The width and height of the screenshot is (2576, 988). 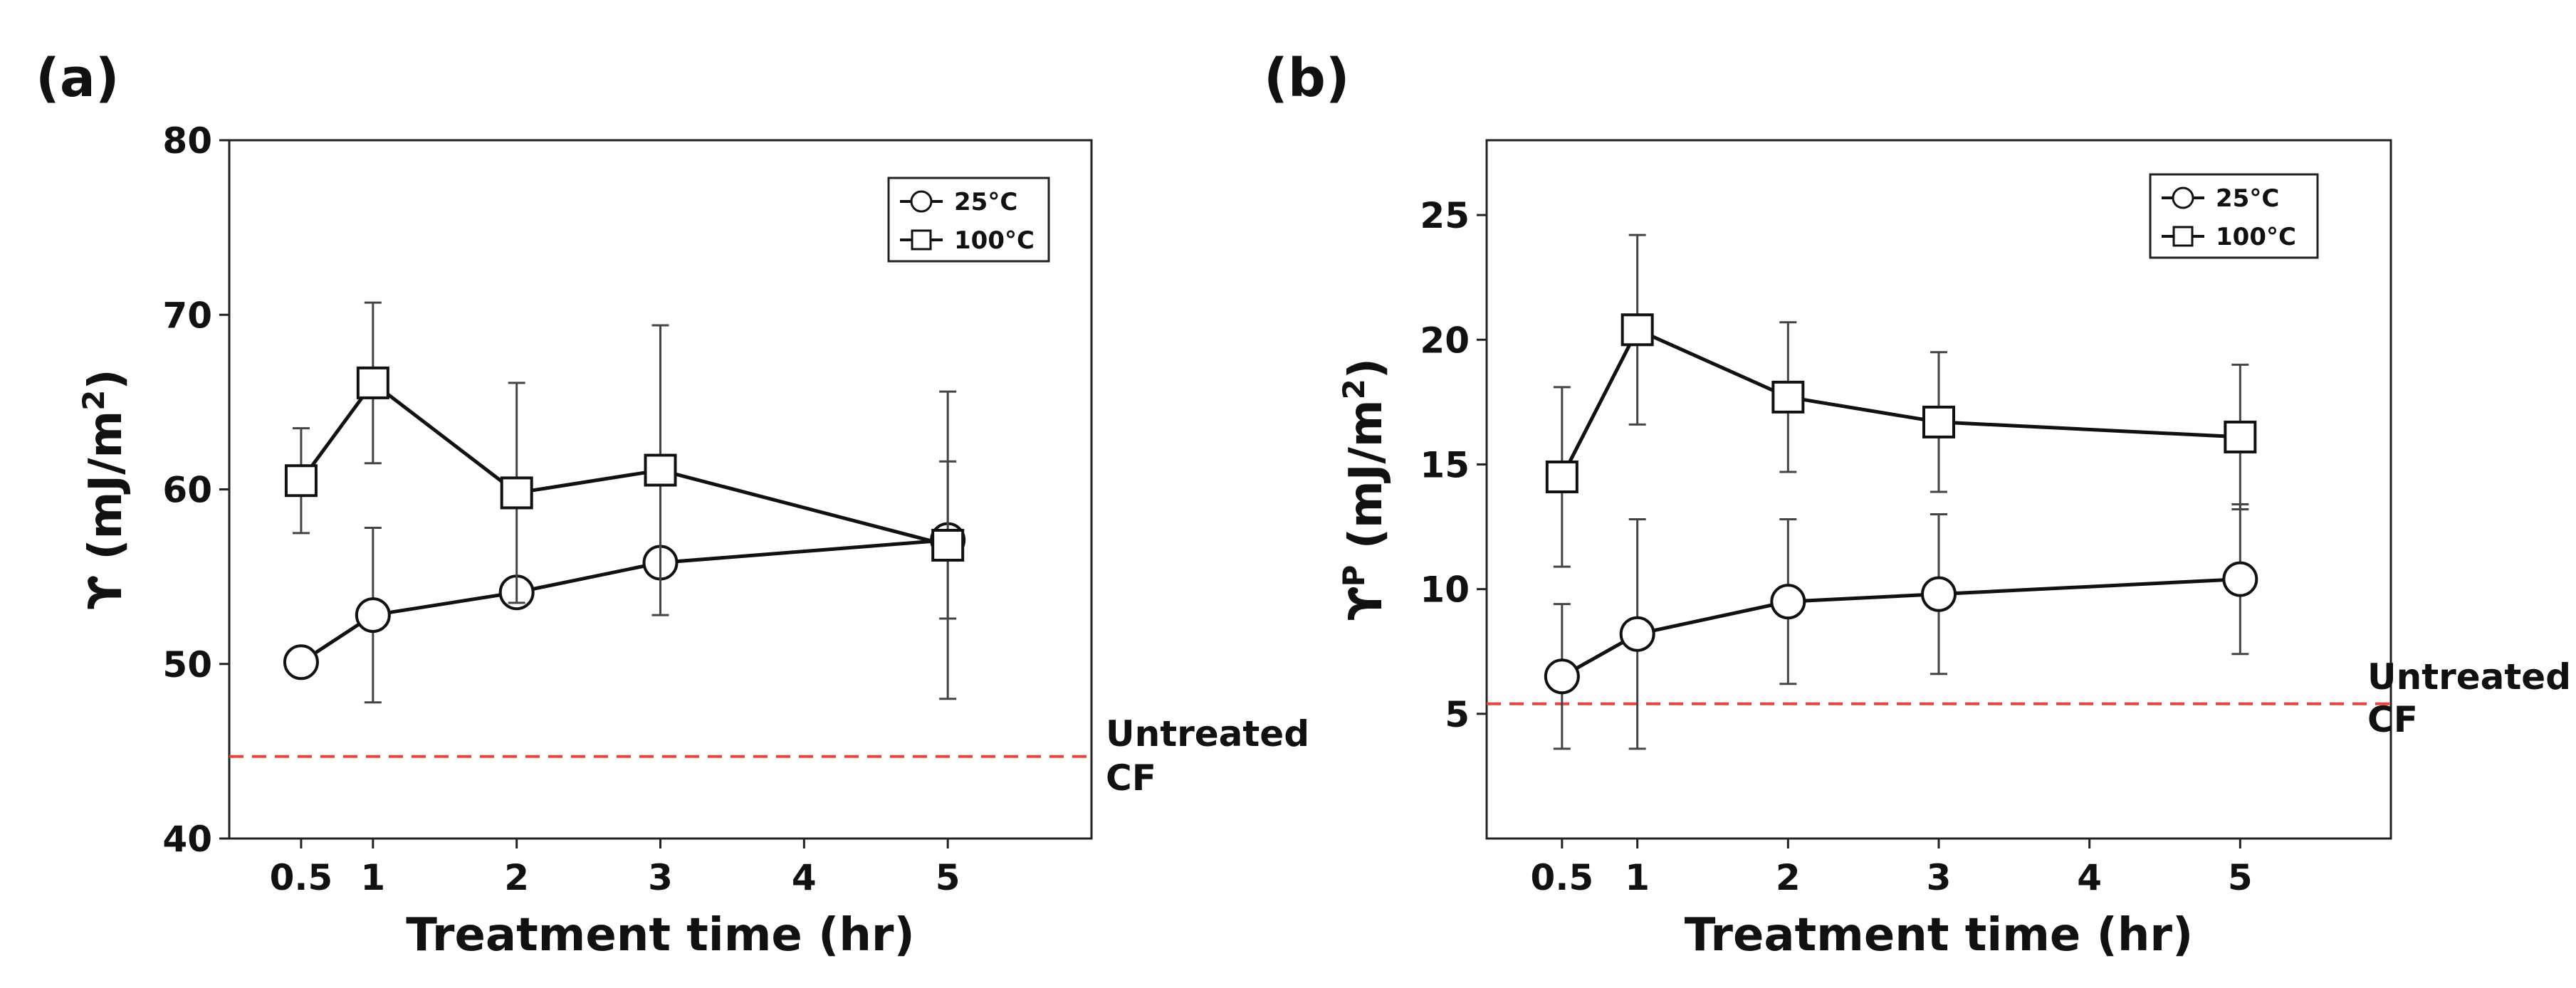 I want to click on reference-label-a: Untreated, so click(x=1207, y=734).